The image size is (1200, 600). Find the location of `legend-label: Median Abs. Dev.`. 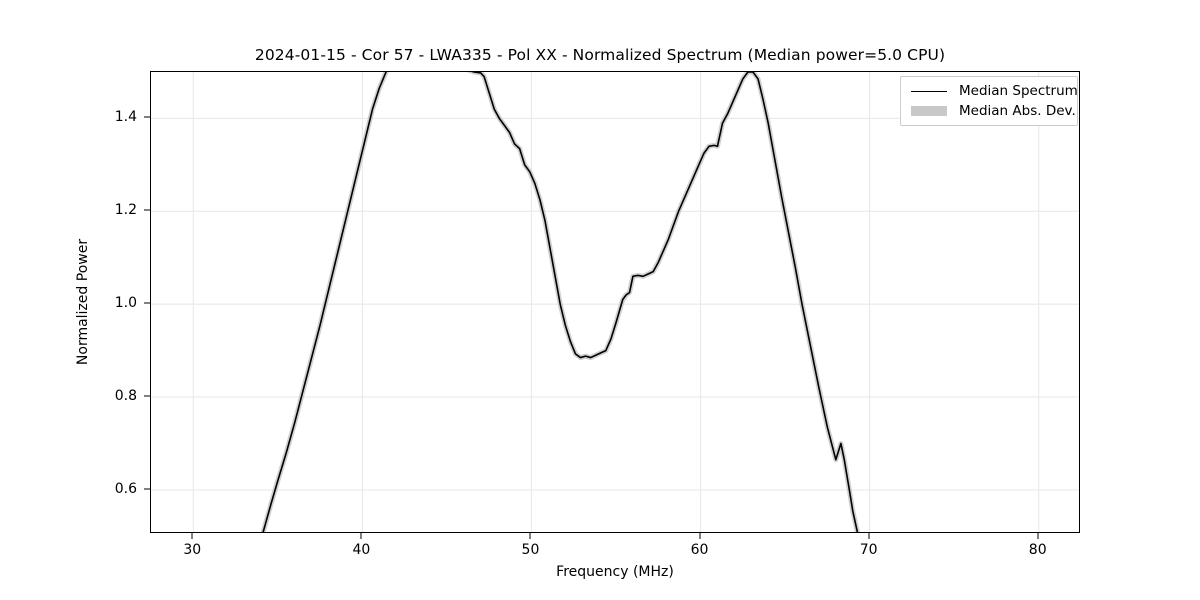

legend-label: Median Abs. Dev. is located at coordinates (1017, 110).